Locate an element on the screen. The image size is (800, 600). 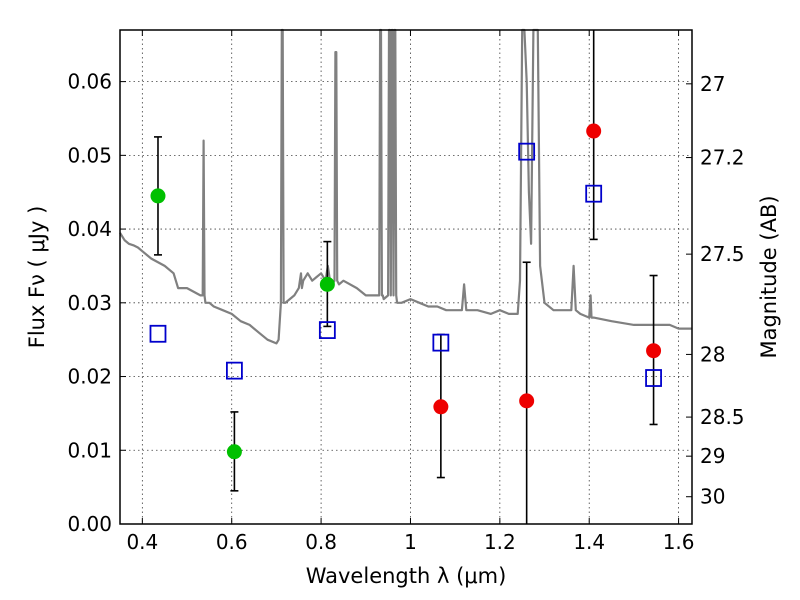
right-tick-label: 27.5 is located at coordinates (722, 254).